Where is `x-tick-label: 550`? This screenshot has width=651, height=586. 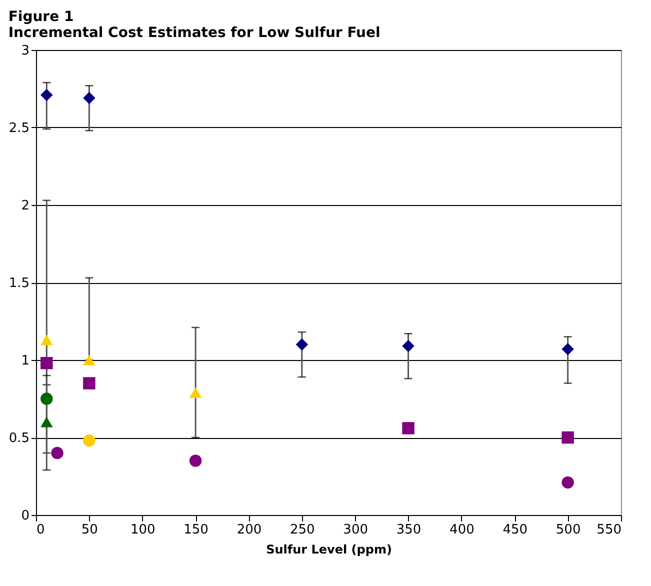 x-tick-label: 550 is located at coordinates (609, 530).